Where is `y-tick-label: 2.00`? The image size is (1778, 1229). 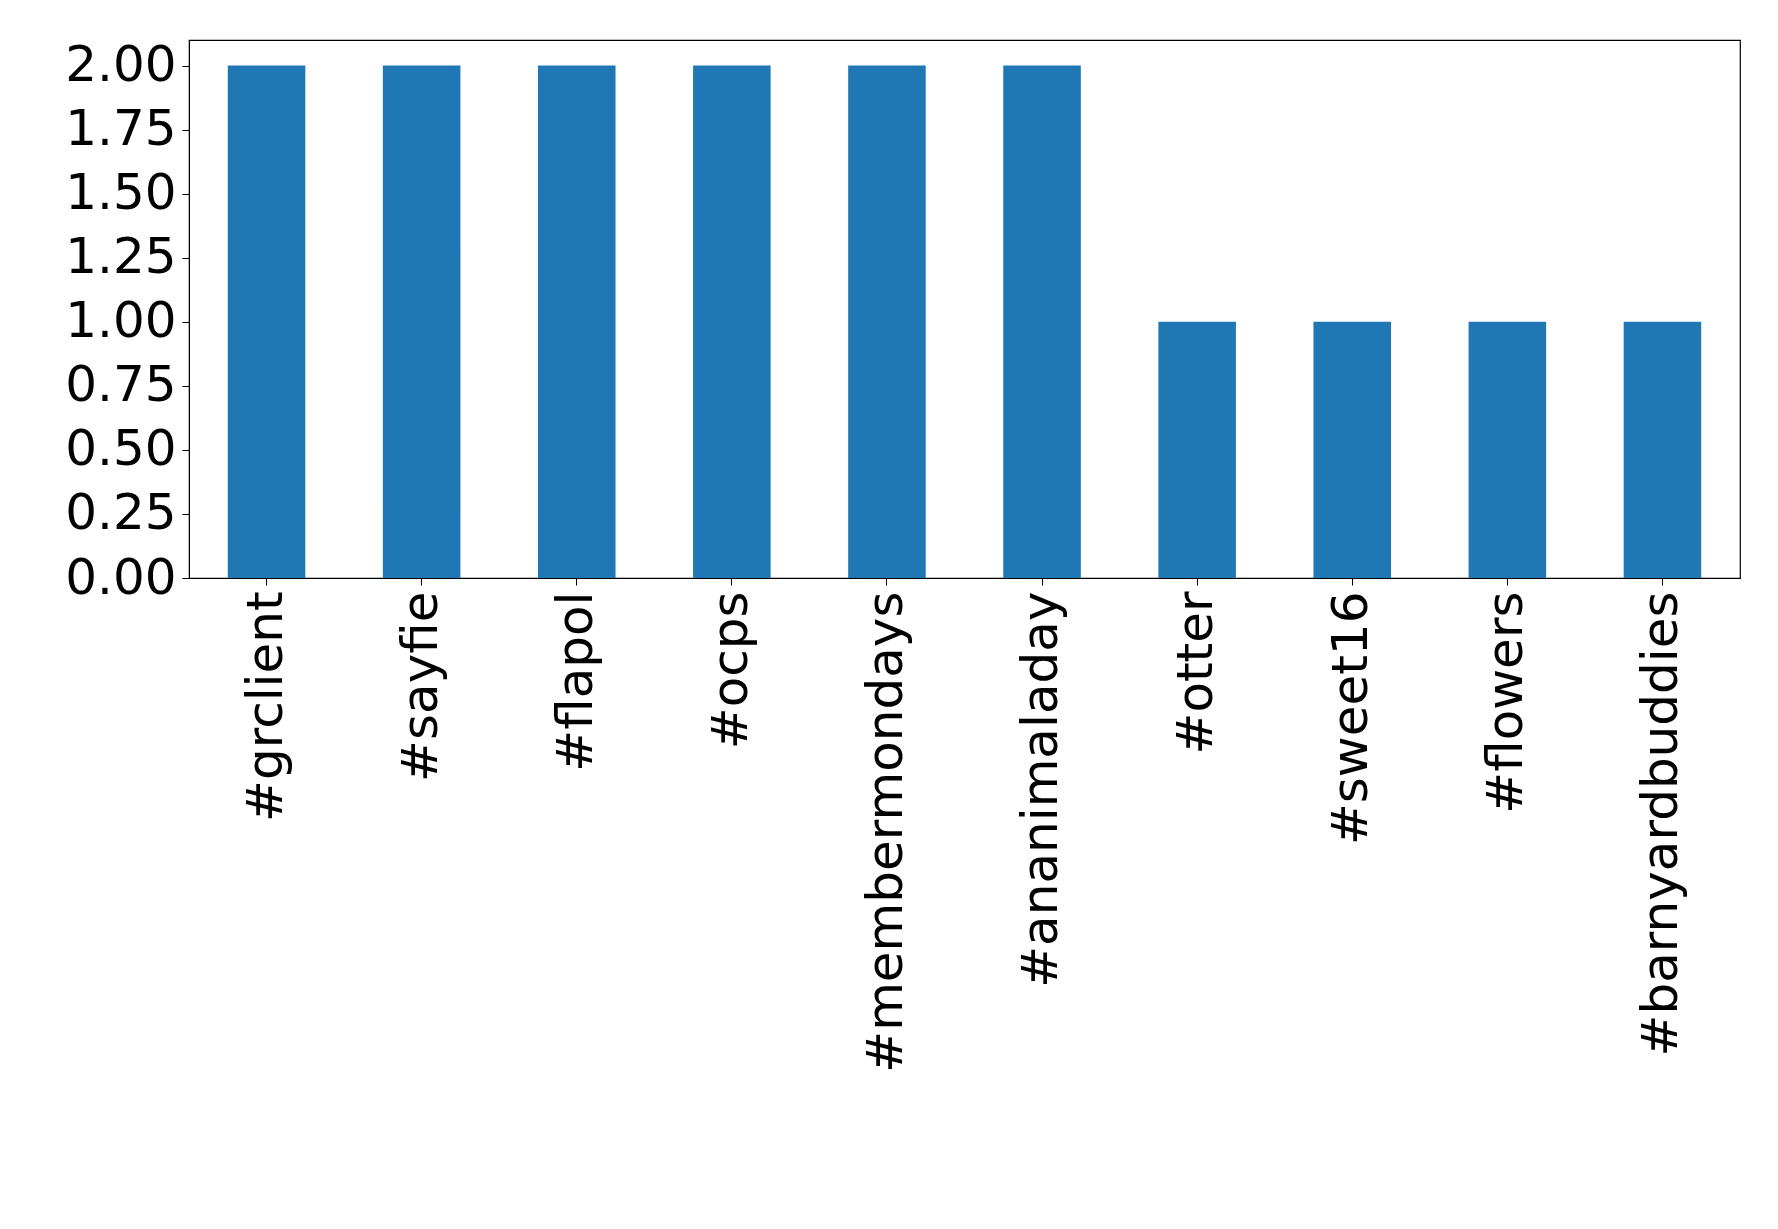
y-tick-label: 2.00 is located at coordinates (121, 64).